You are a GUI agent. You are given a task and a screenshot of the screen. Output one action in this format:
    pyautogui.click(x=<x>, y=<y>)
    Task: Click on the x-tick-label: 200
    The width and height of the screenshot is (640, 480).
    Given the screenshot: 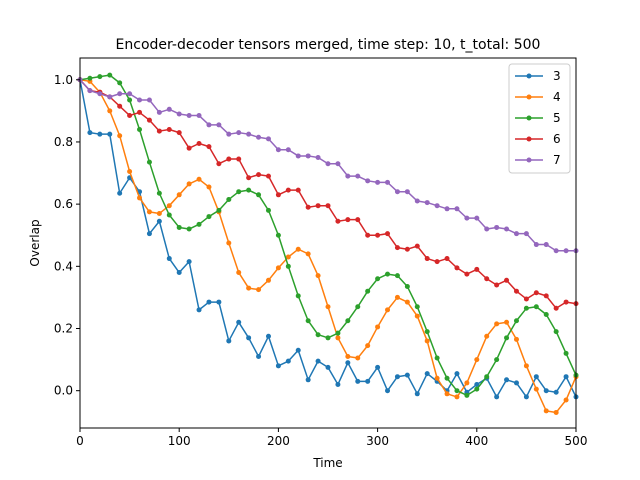 What is the action you would take?
    pyautogui.click(x=278, y=441)
    